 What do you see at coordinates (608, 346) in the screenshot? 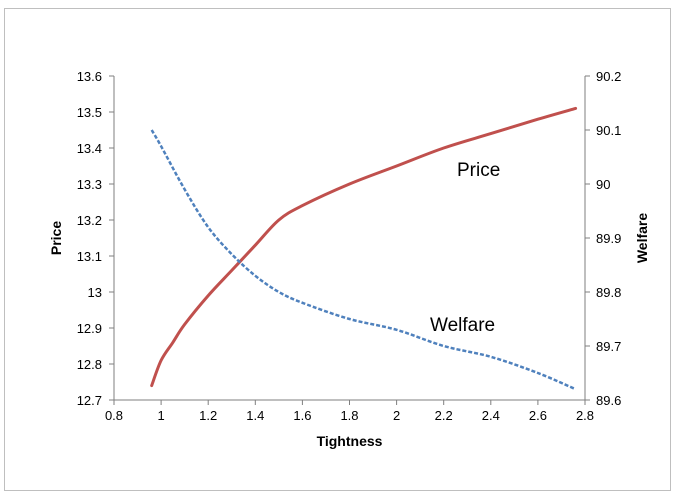
I see `y2-tick-label: 89.7` at bounding box center [608, 346].